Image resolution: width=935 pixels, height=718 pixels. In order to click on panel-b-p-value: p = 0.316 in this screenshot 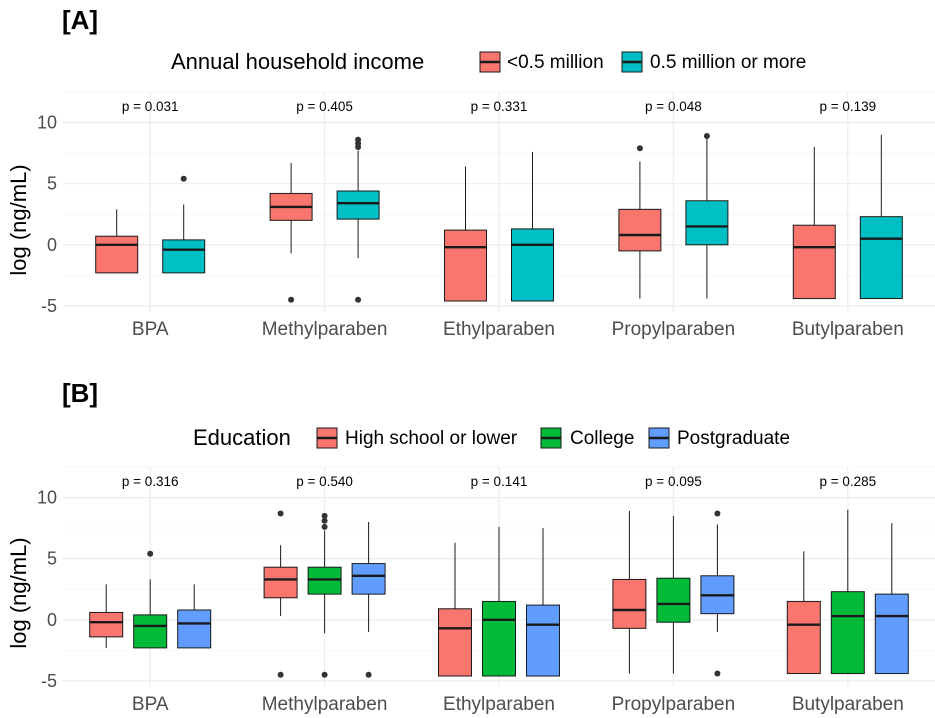, I will do `click(150, 481)`.